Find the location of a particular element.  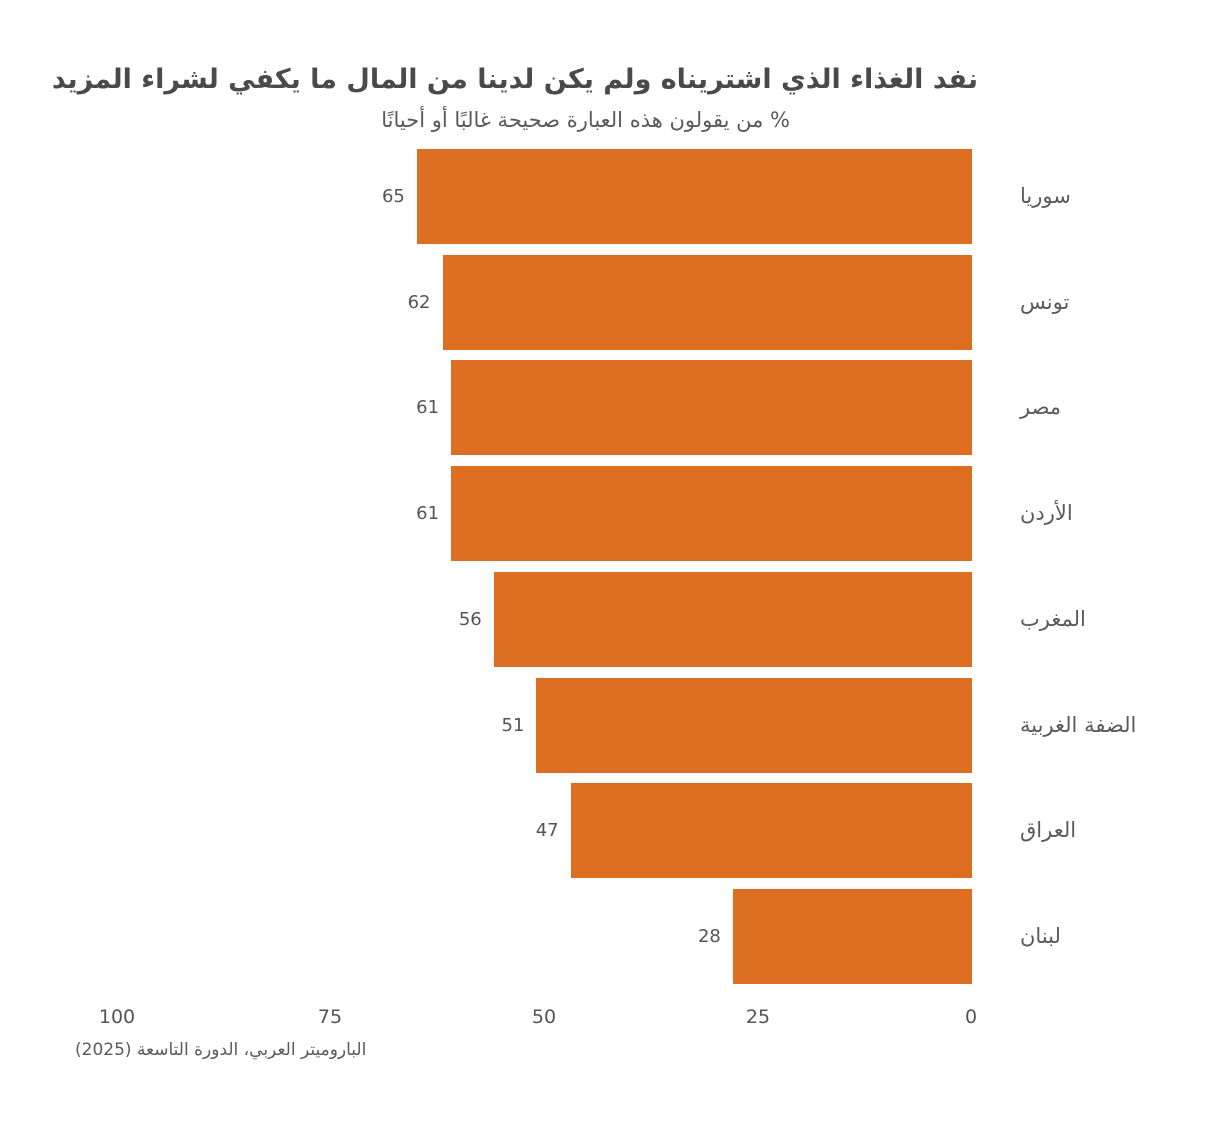

category-label: سوريا is located at coordinates (1045, 196).